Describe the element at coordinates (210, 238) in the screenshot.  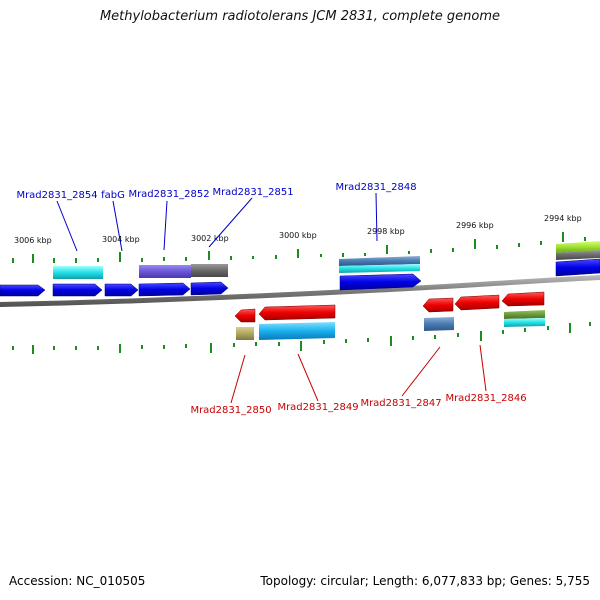
I see `scale-label: 3002 kbp` at that location.